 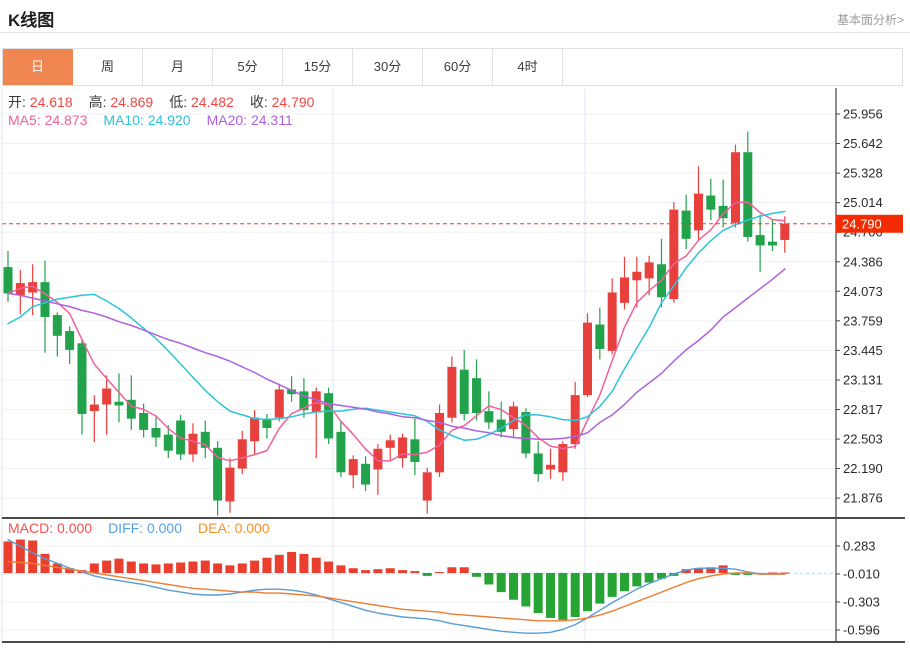 I want to click on tab-5min: 5分, so click(x=248, y=67).